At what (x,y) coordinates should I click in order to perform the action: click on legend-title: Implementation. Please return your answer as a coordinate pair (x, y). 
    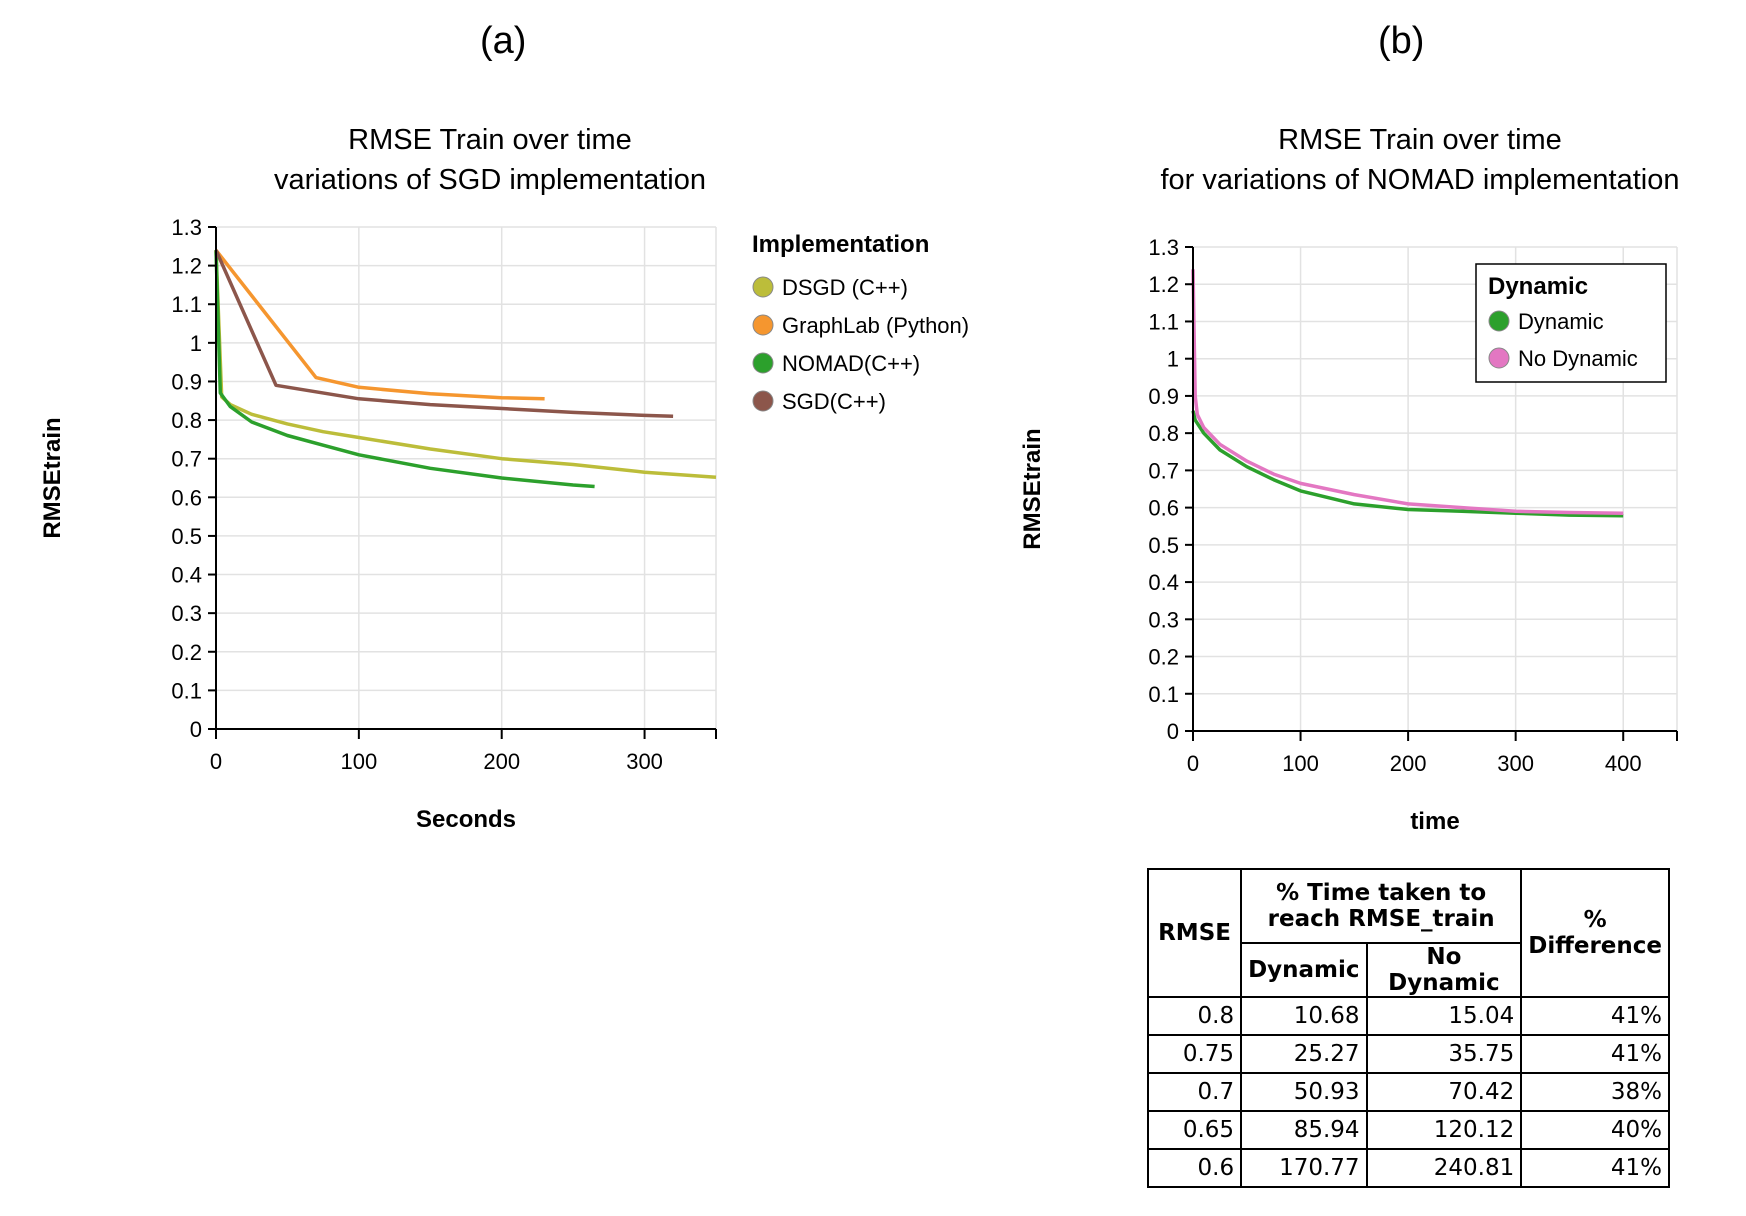
    Looking at the image, I should click on (840, 244).